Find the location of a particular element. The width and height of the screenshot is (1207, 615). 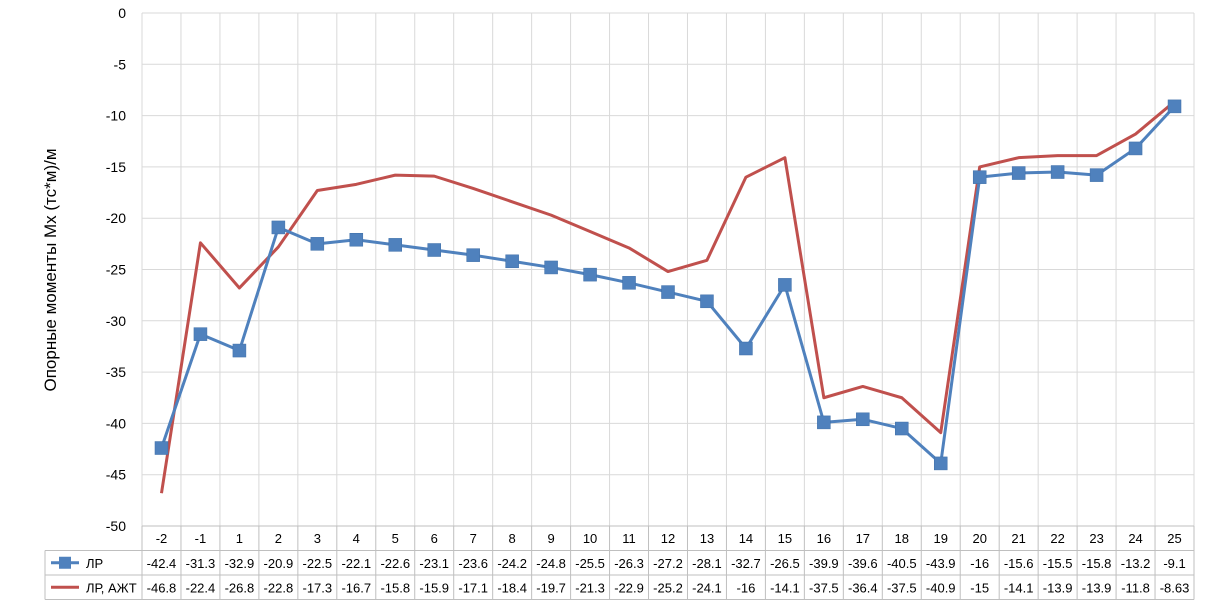

y-tick-label: -15 is located at coordinates (116, 167).